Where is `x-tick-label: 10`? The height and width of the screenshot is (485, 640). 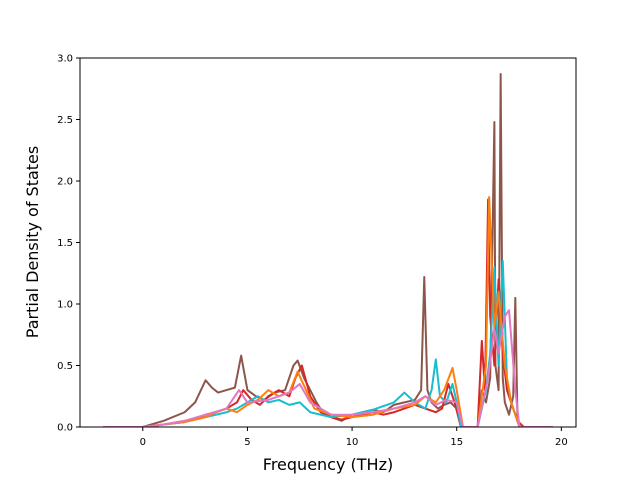
x-tick-label: 10 is located at coordinates (352, 442).